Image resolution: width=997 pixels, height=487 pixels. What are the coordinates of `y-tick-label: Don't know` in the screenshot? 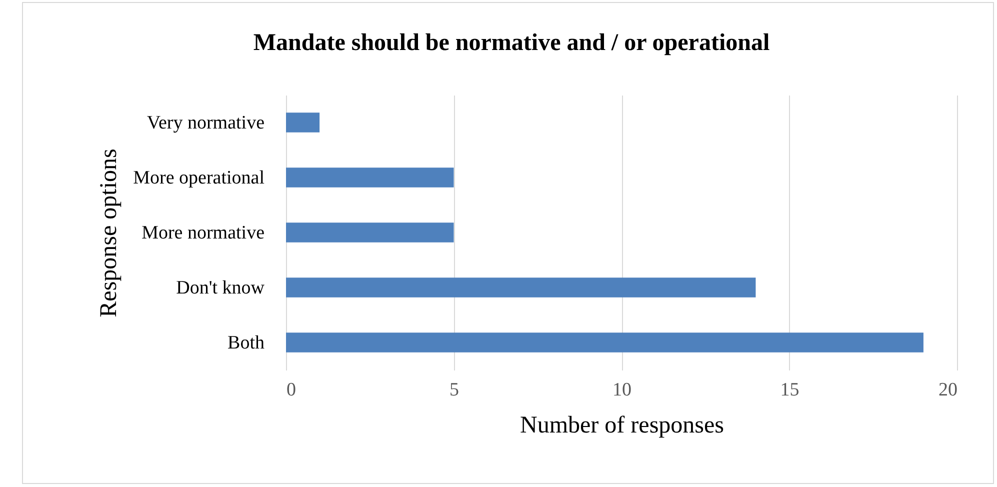 It's located at (220, 288).